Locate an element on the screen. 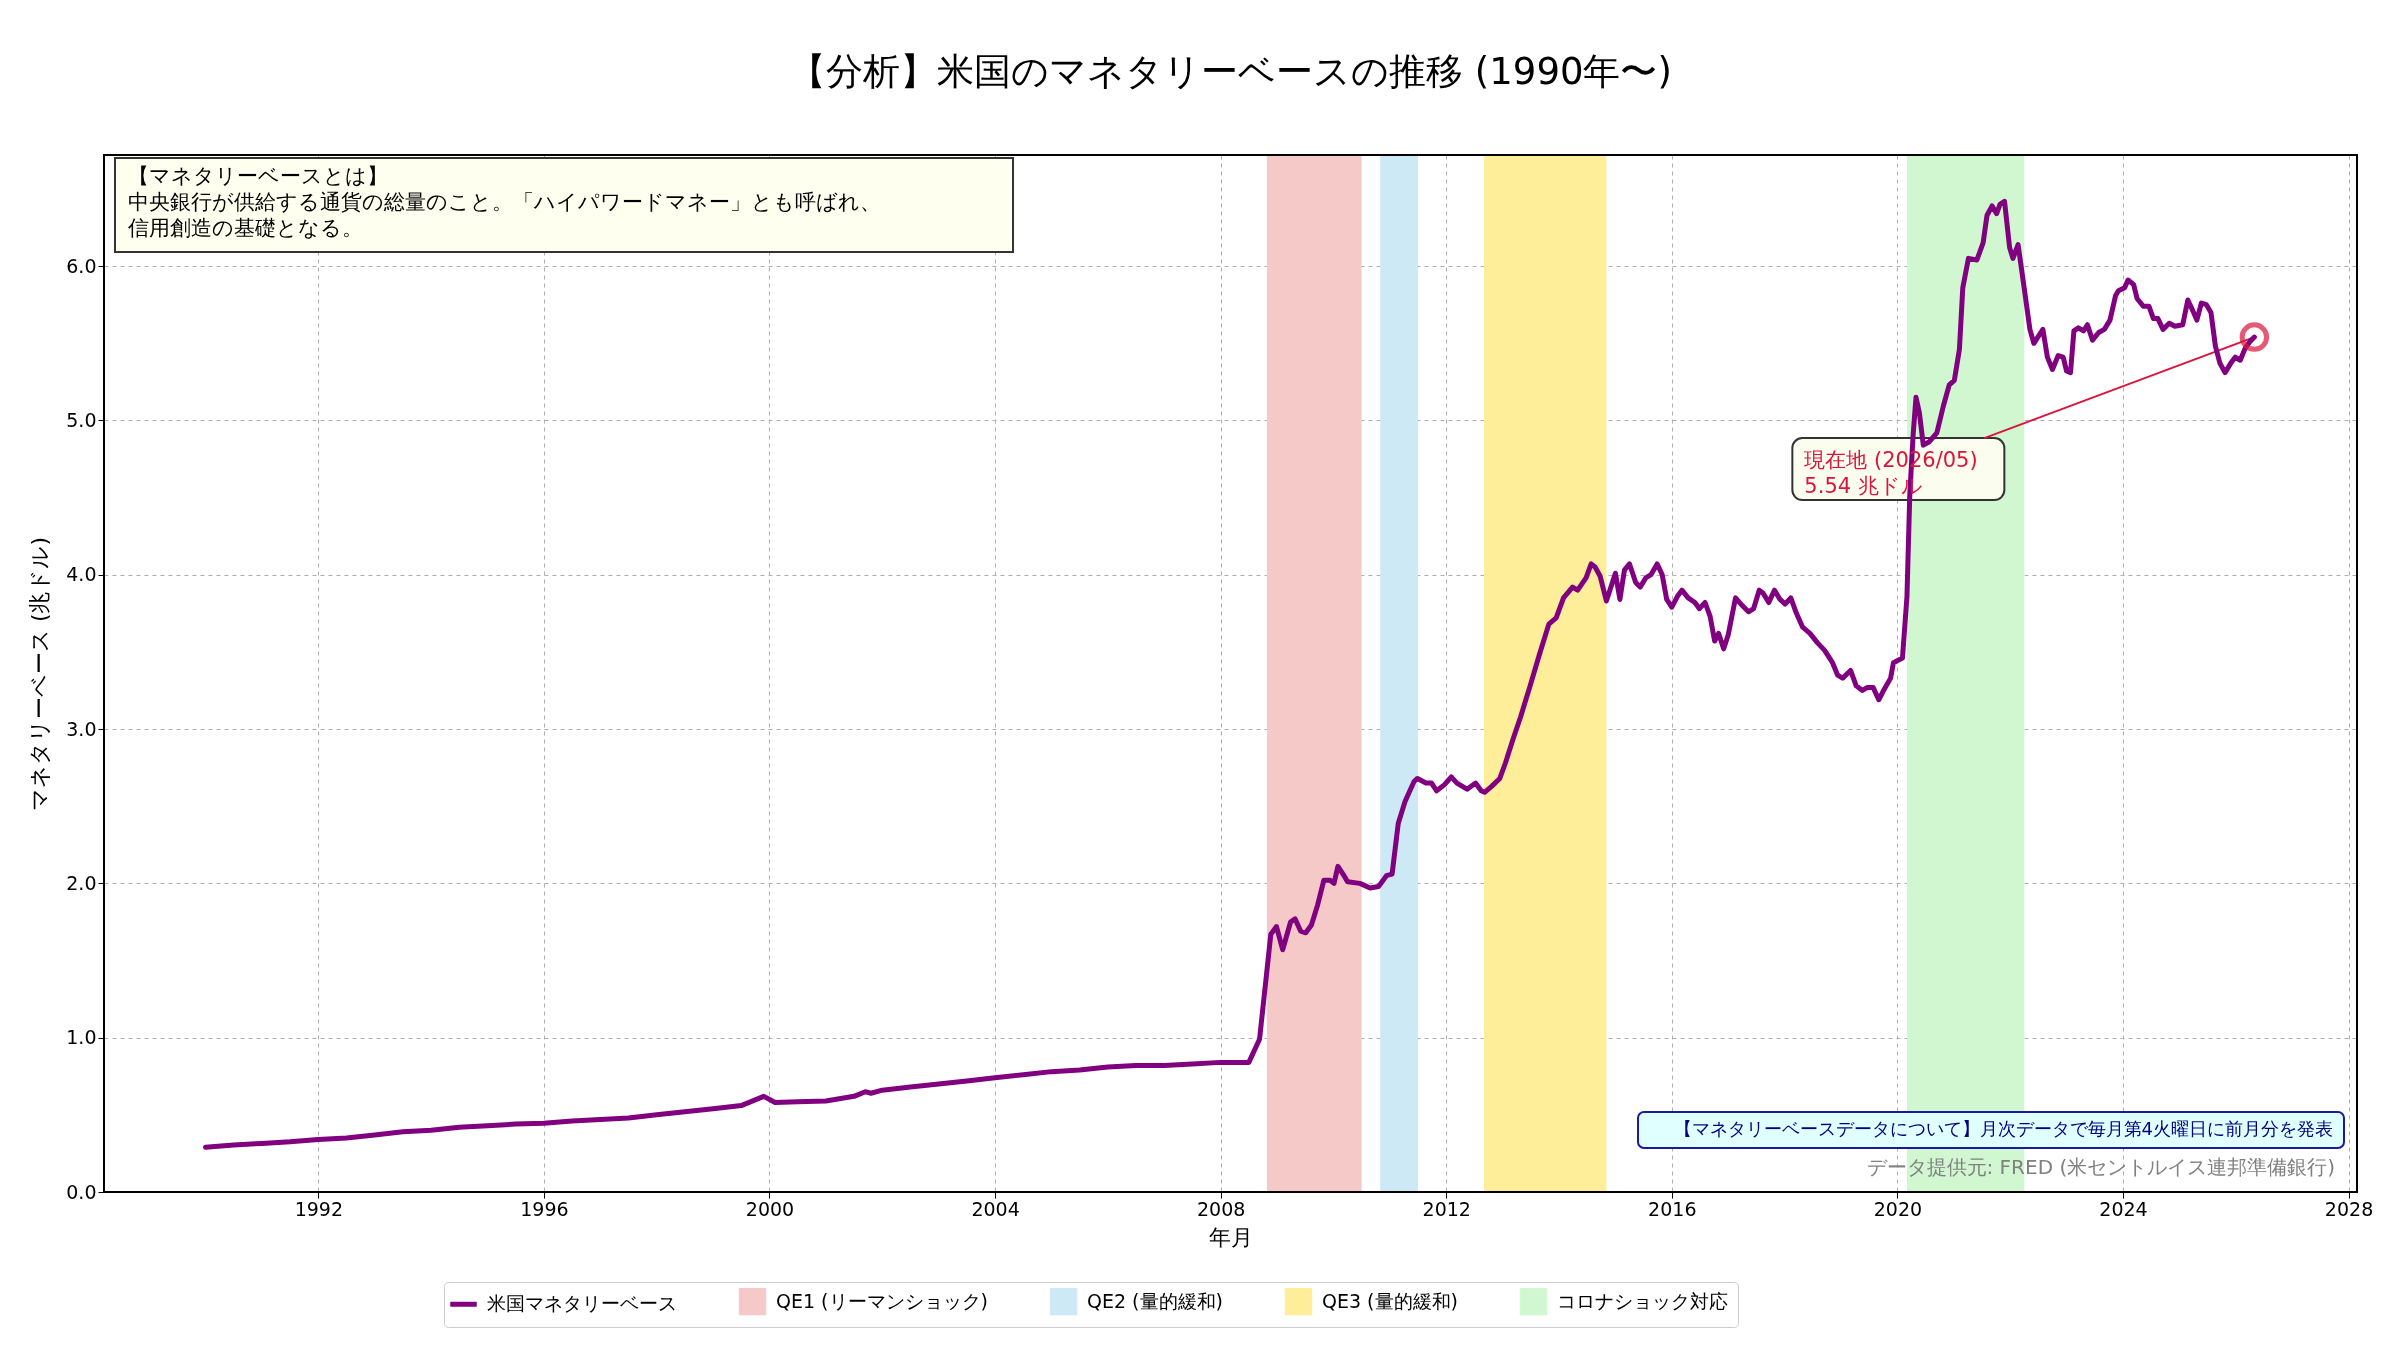 The image size is (2400, 1350). x-tick-label: 2028 is located at coordinates (2349, 1208).